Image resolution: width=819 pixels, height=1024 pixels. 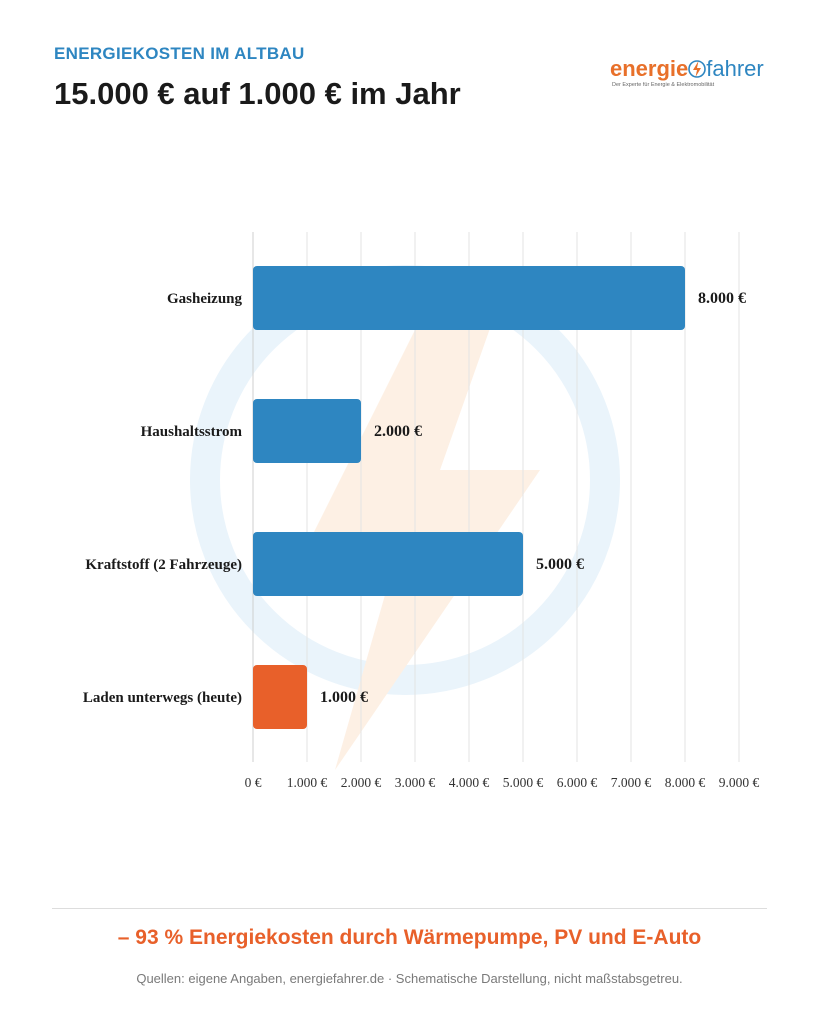 I want to click on x-tick-label: 3.000 €, so click(x=415, y=782).